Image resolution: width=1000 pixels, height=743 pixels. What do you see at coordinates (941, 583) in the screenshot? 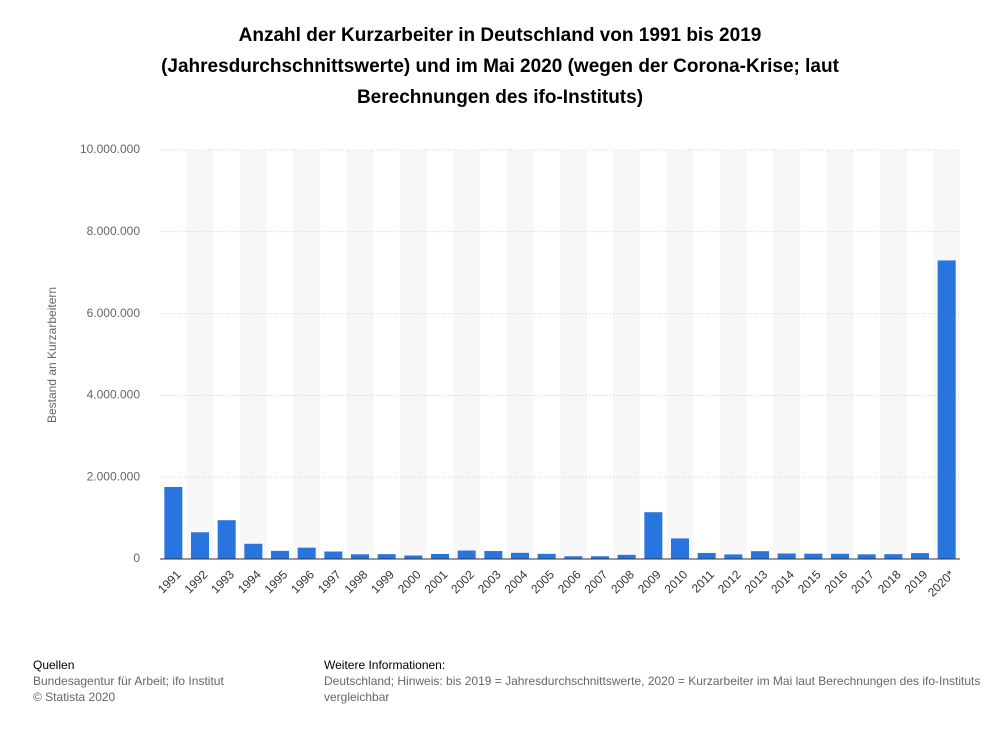
I see `x-tick-label: 2020*` at bounding box center [941, 583].